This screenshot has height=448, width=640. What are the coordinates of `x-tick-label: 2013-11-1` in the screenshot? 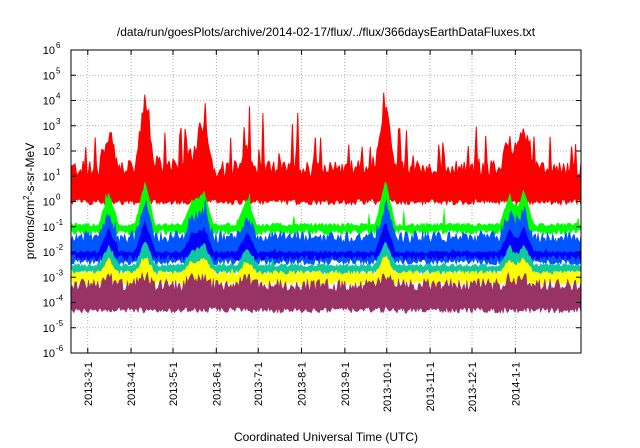 It's located at (431, 386).